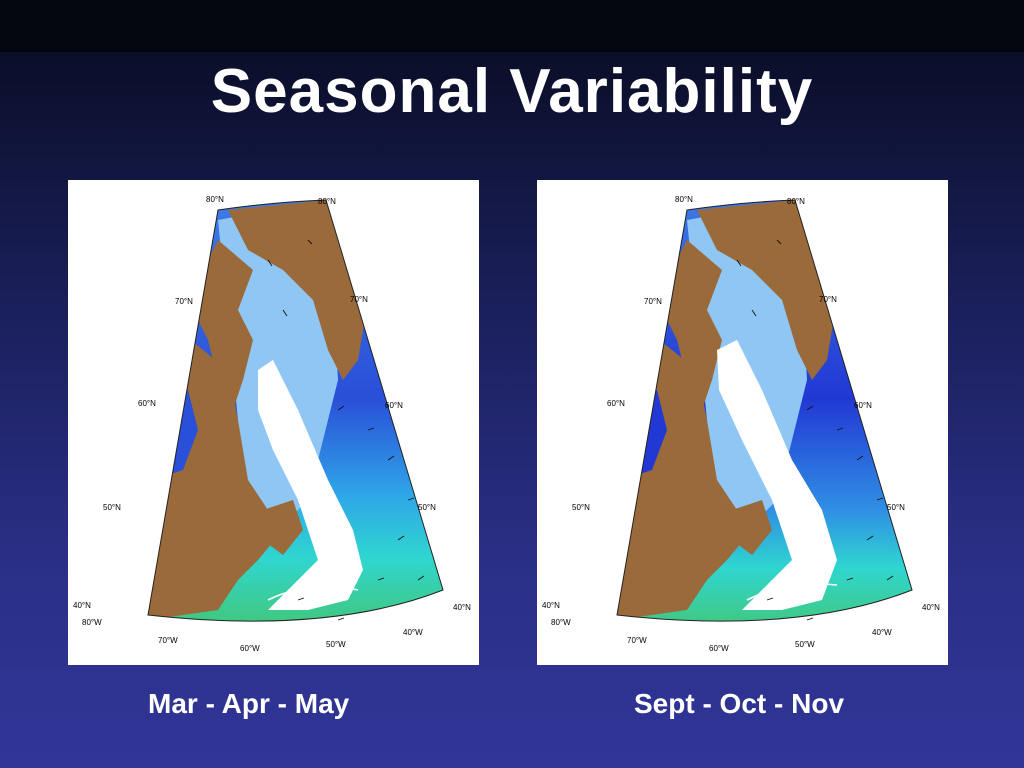  Describe the element at coordinates (512, 26) in the screenshot. I see `top-band` at that location.